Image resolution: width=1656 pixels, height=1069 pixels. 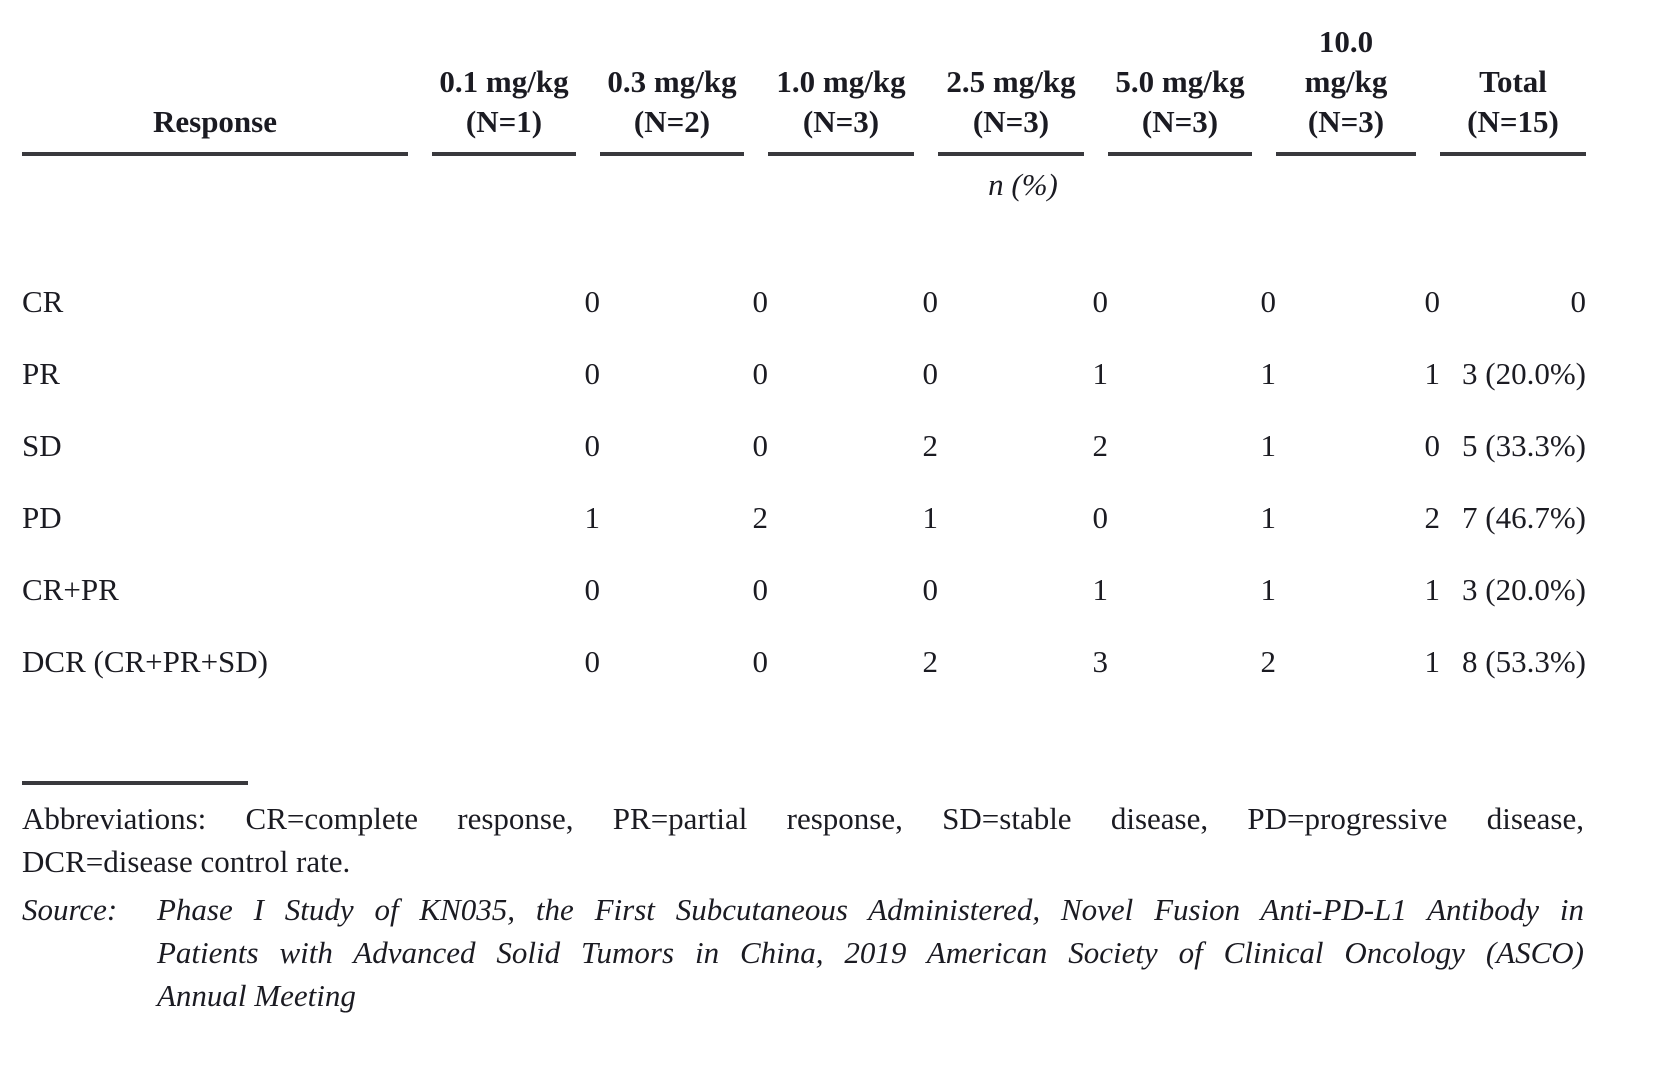 I want to click on table-row-pd: PD 1 2 1 0 1 2 7 (46.7%), so click(x=804, y=518).